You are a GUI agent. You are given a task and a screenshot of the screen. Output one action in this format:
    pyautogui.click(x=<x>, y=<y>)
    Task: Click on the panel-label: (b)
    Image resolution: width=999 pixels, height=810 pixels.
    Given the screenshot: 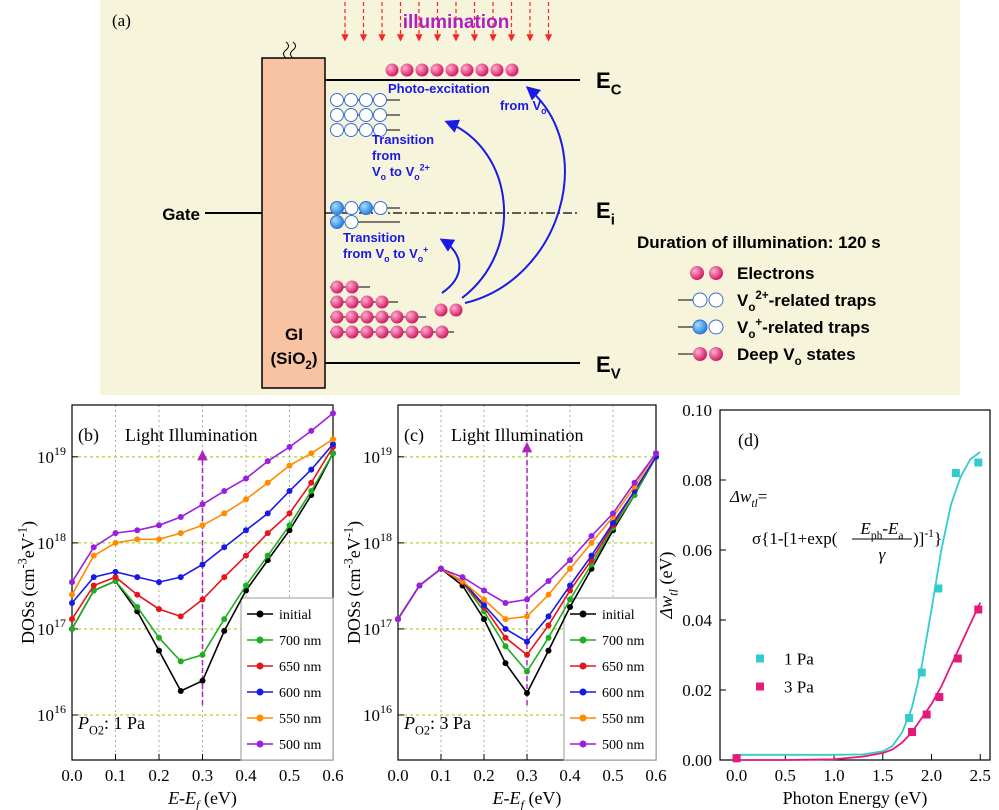 What is the action you would take?
    pyautogui.click(x=88, y=435)
    